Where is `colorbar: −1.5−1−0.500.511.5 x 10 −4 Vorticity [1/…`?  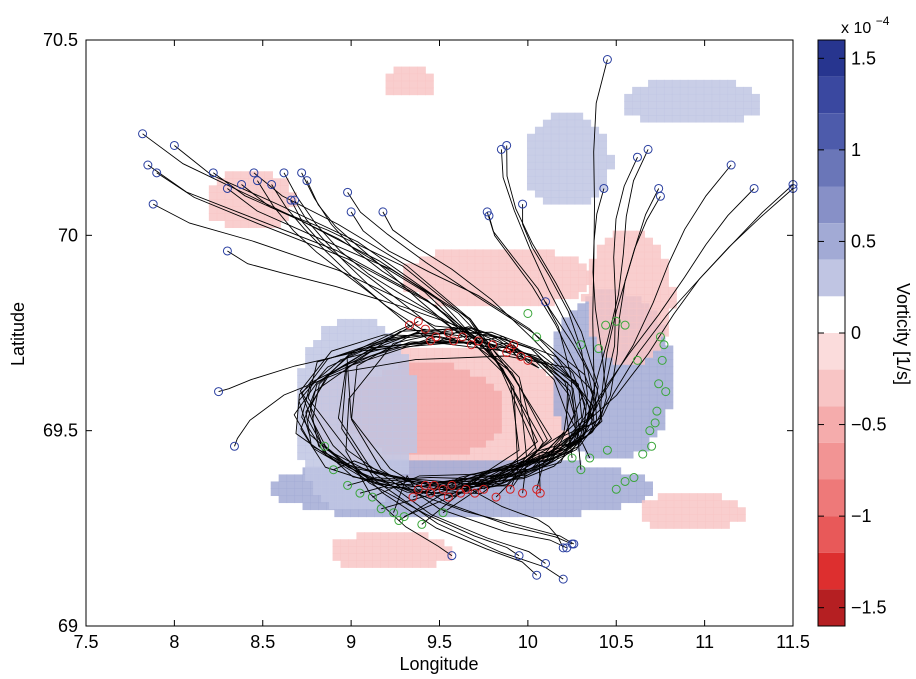
colorbar: −1.5−1−0.500.511.5 x 10 −4 Vorticity [1/… is located at coordinates (865, 320).